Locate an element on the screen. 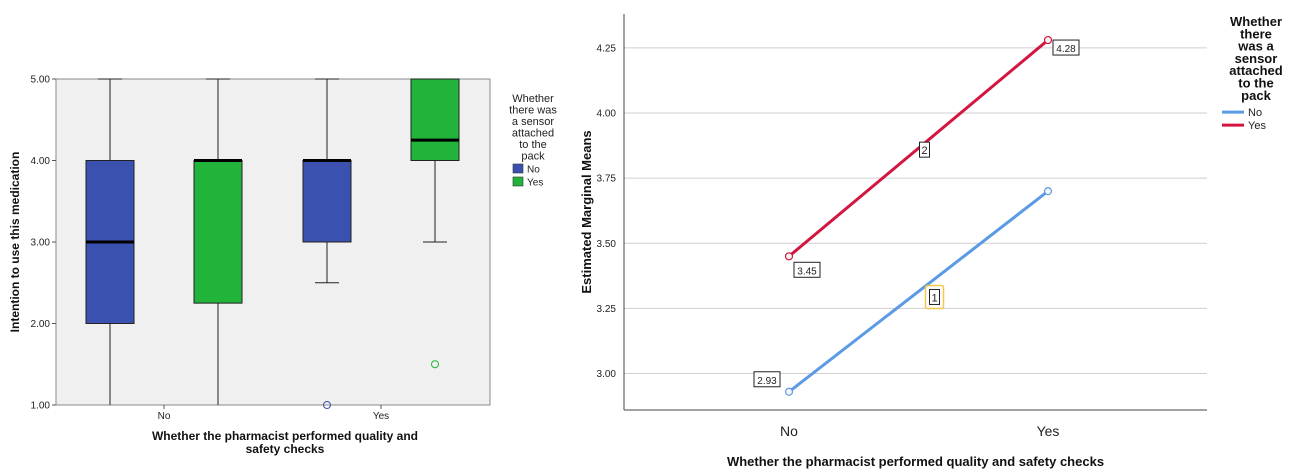 Image resolution: width=1289 pixels, height=472 pixels. selection-highlight is located at coordinates (934, 297).